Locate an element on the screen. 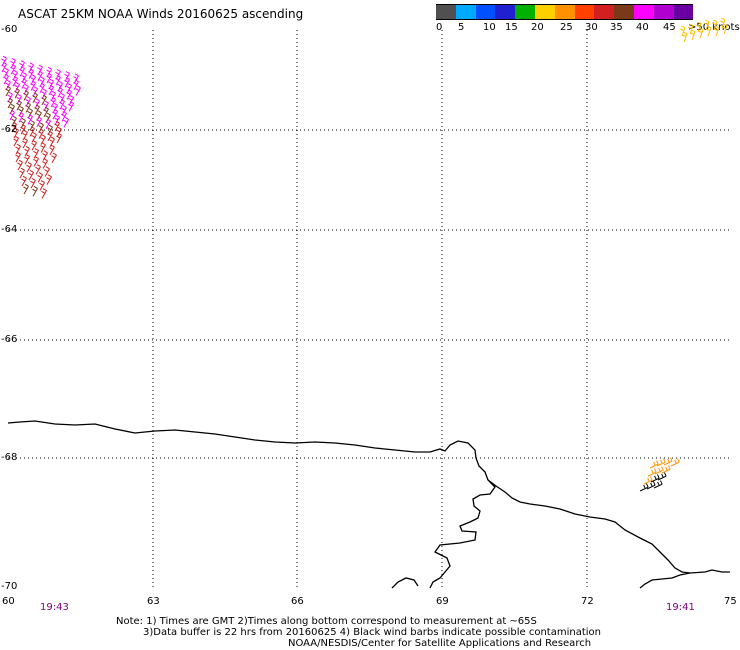 This screenshot has width=740, height=650. map-title: ASCAT 25KM NOAA Winds 20160625 ascending is located at coordinates (161, 14).